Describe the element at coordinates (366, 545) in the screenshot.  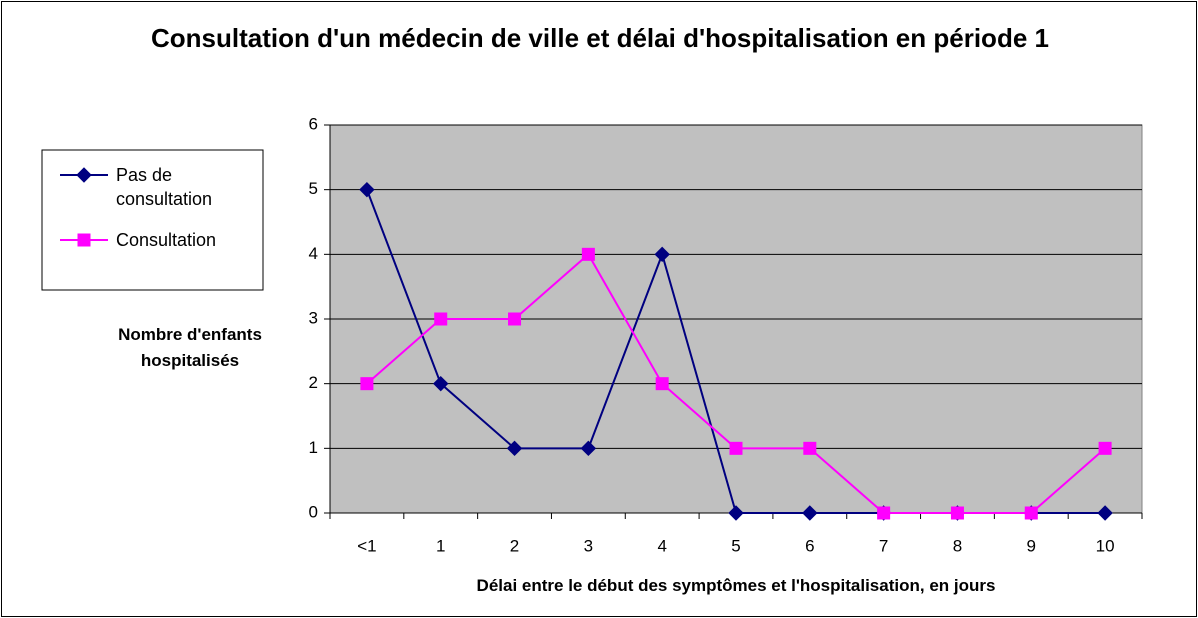
I see `x-tick-label: <1` at that location.